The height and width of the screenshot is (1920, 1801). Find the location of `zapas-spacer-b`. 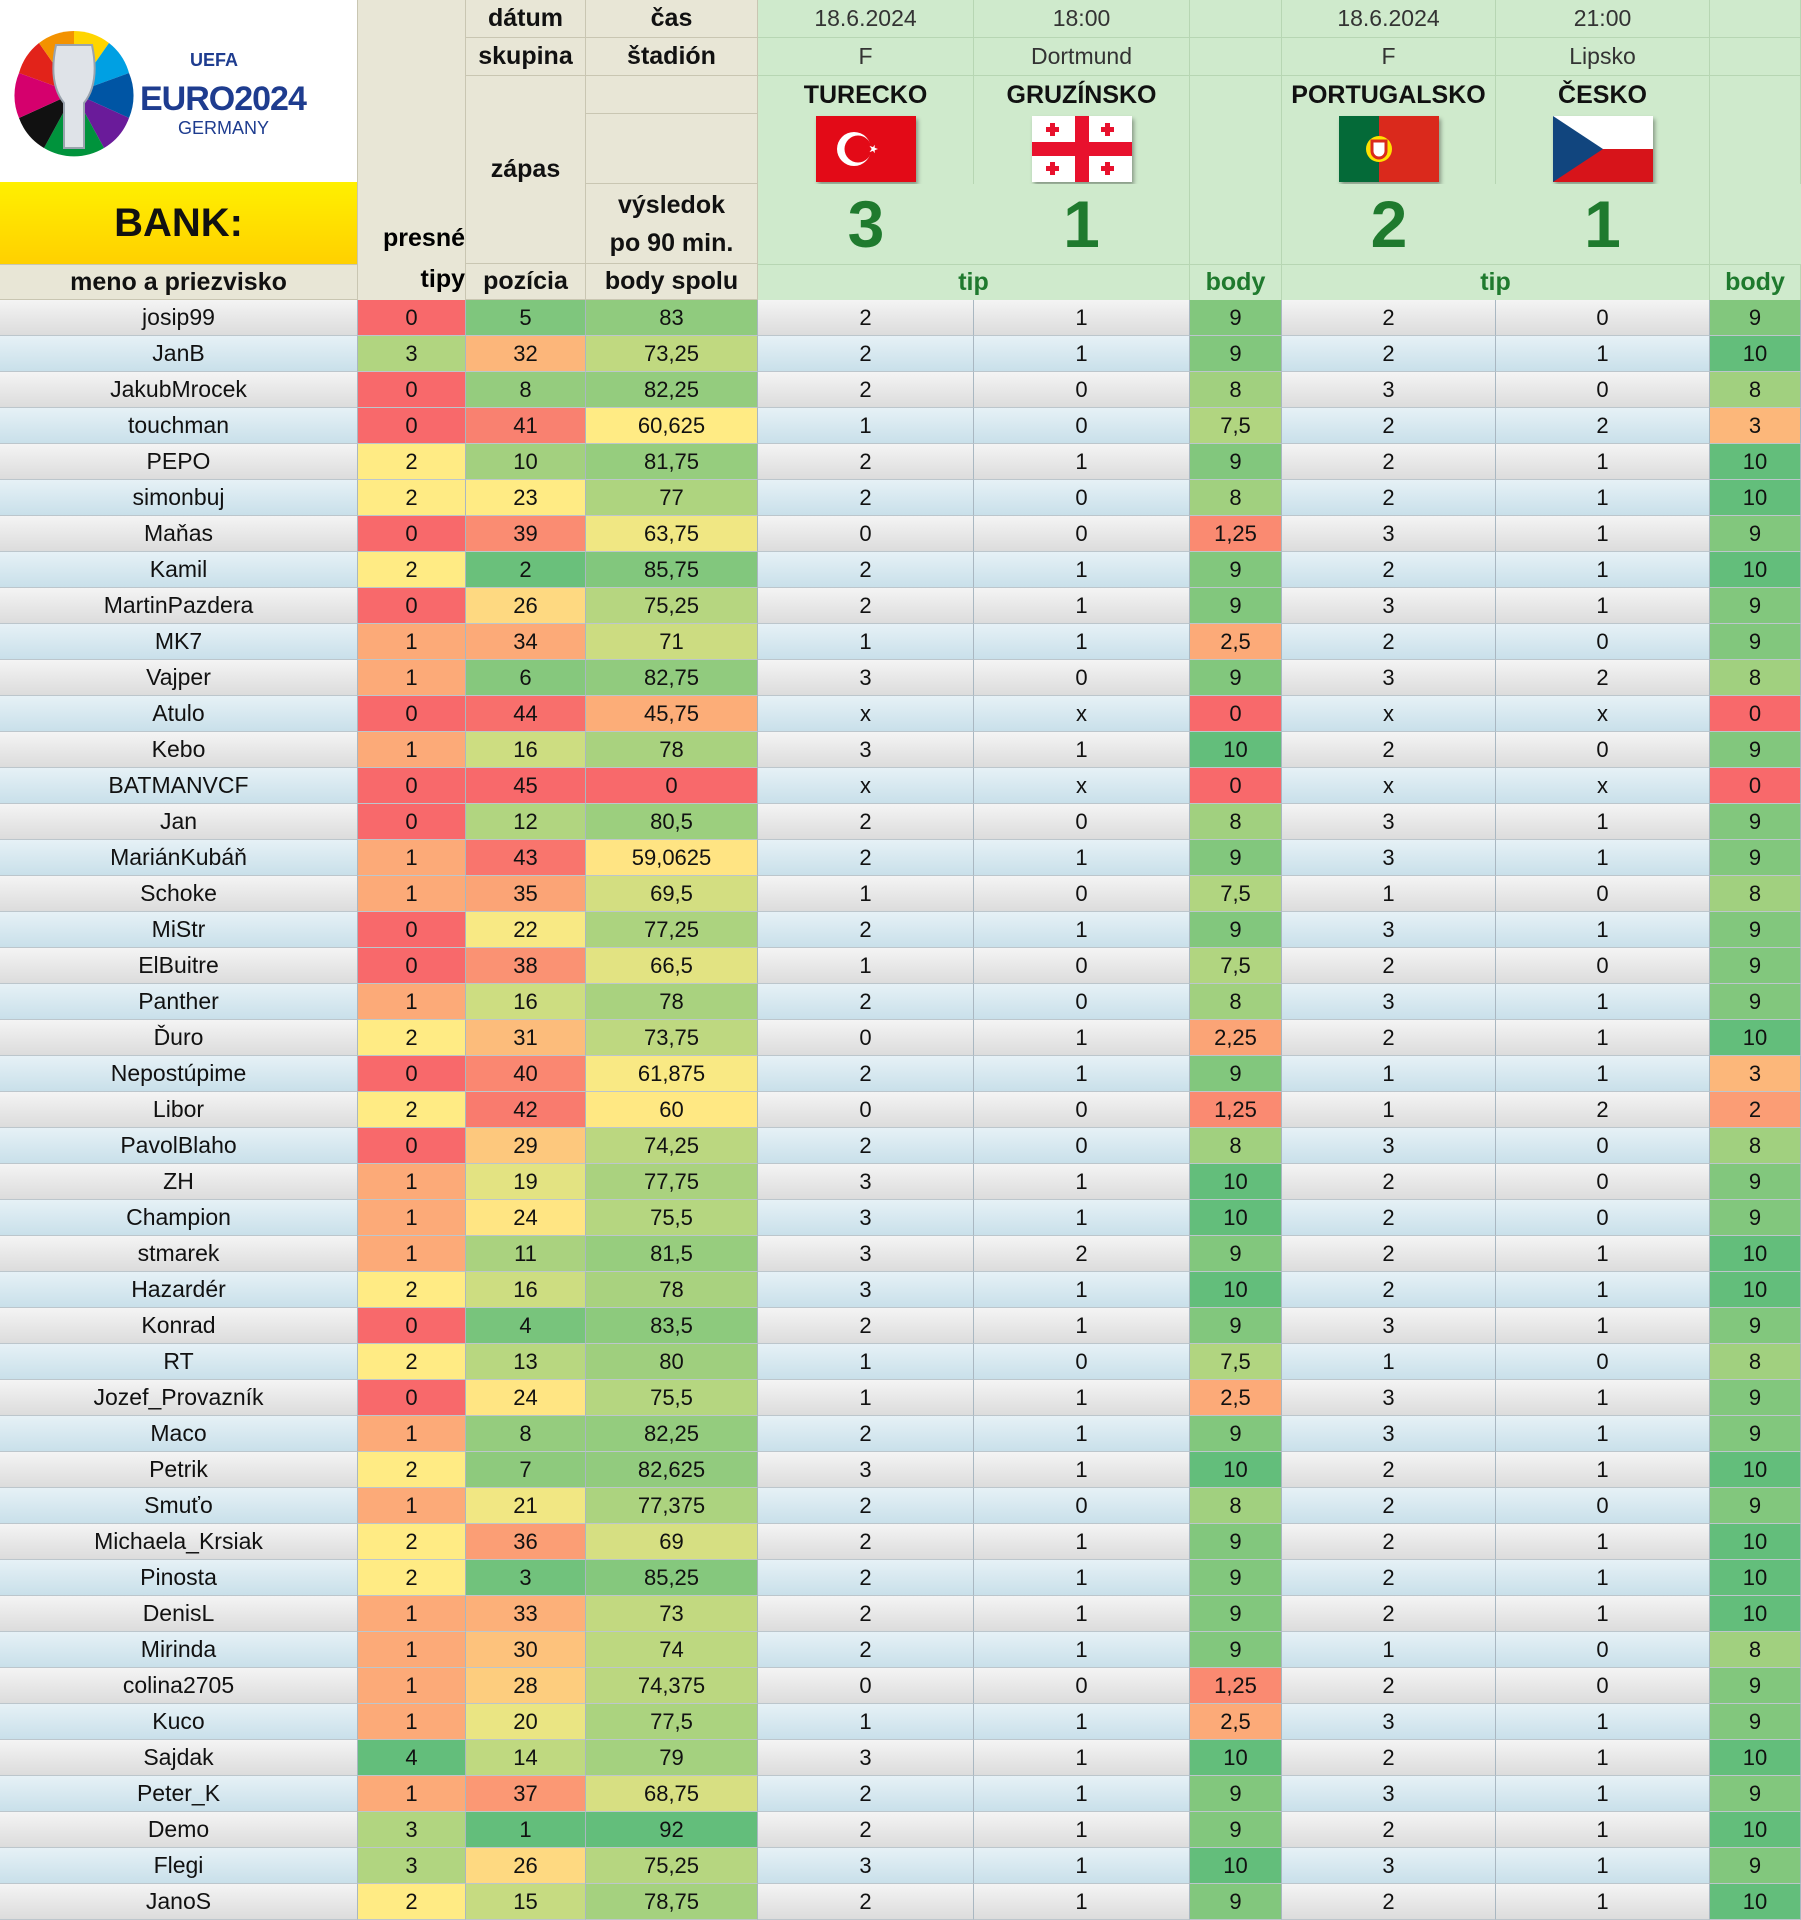

zapas-spacer-b is located at coordinates (672, 149).